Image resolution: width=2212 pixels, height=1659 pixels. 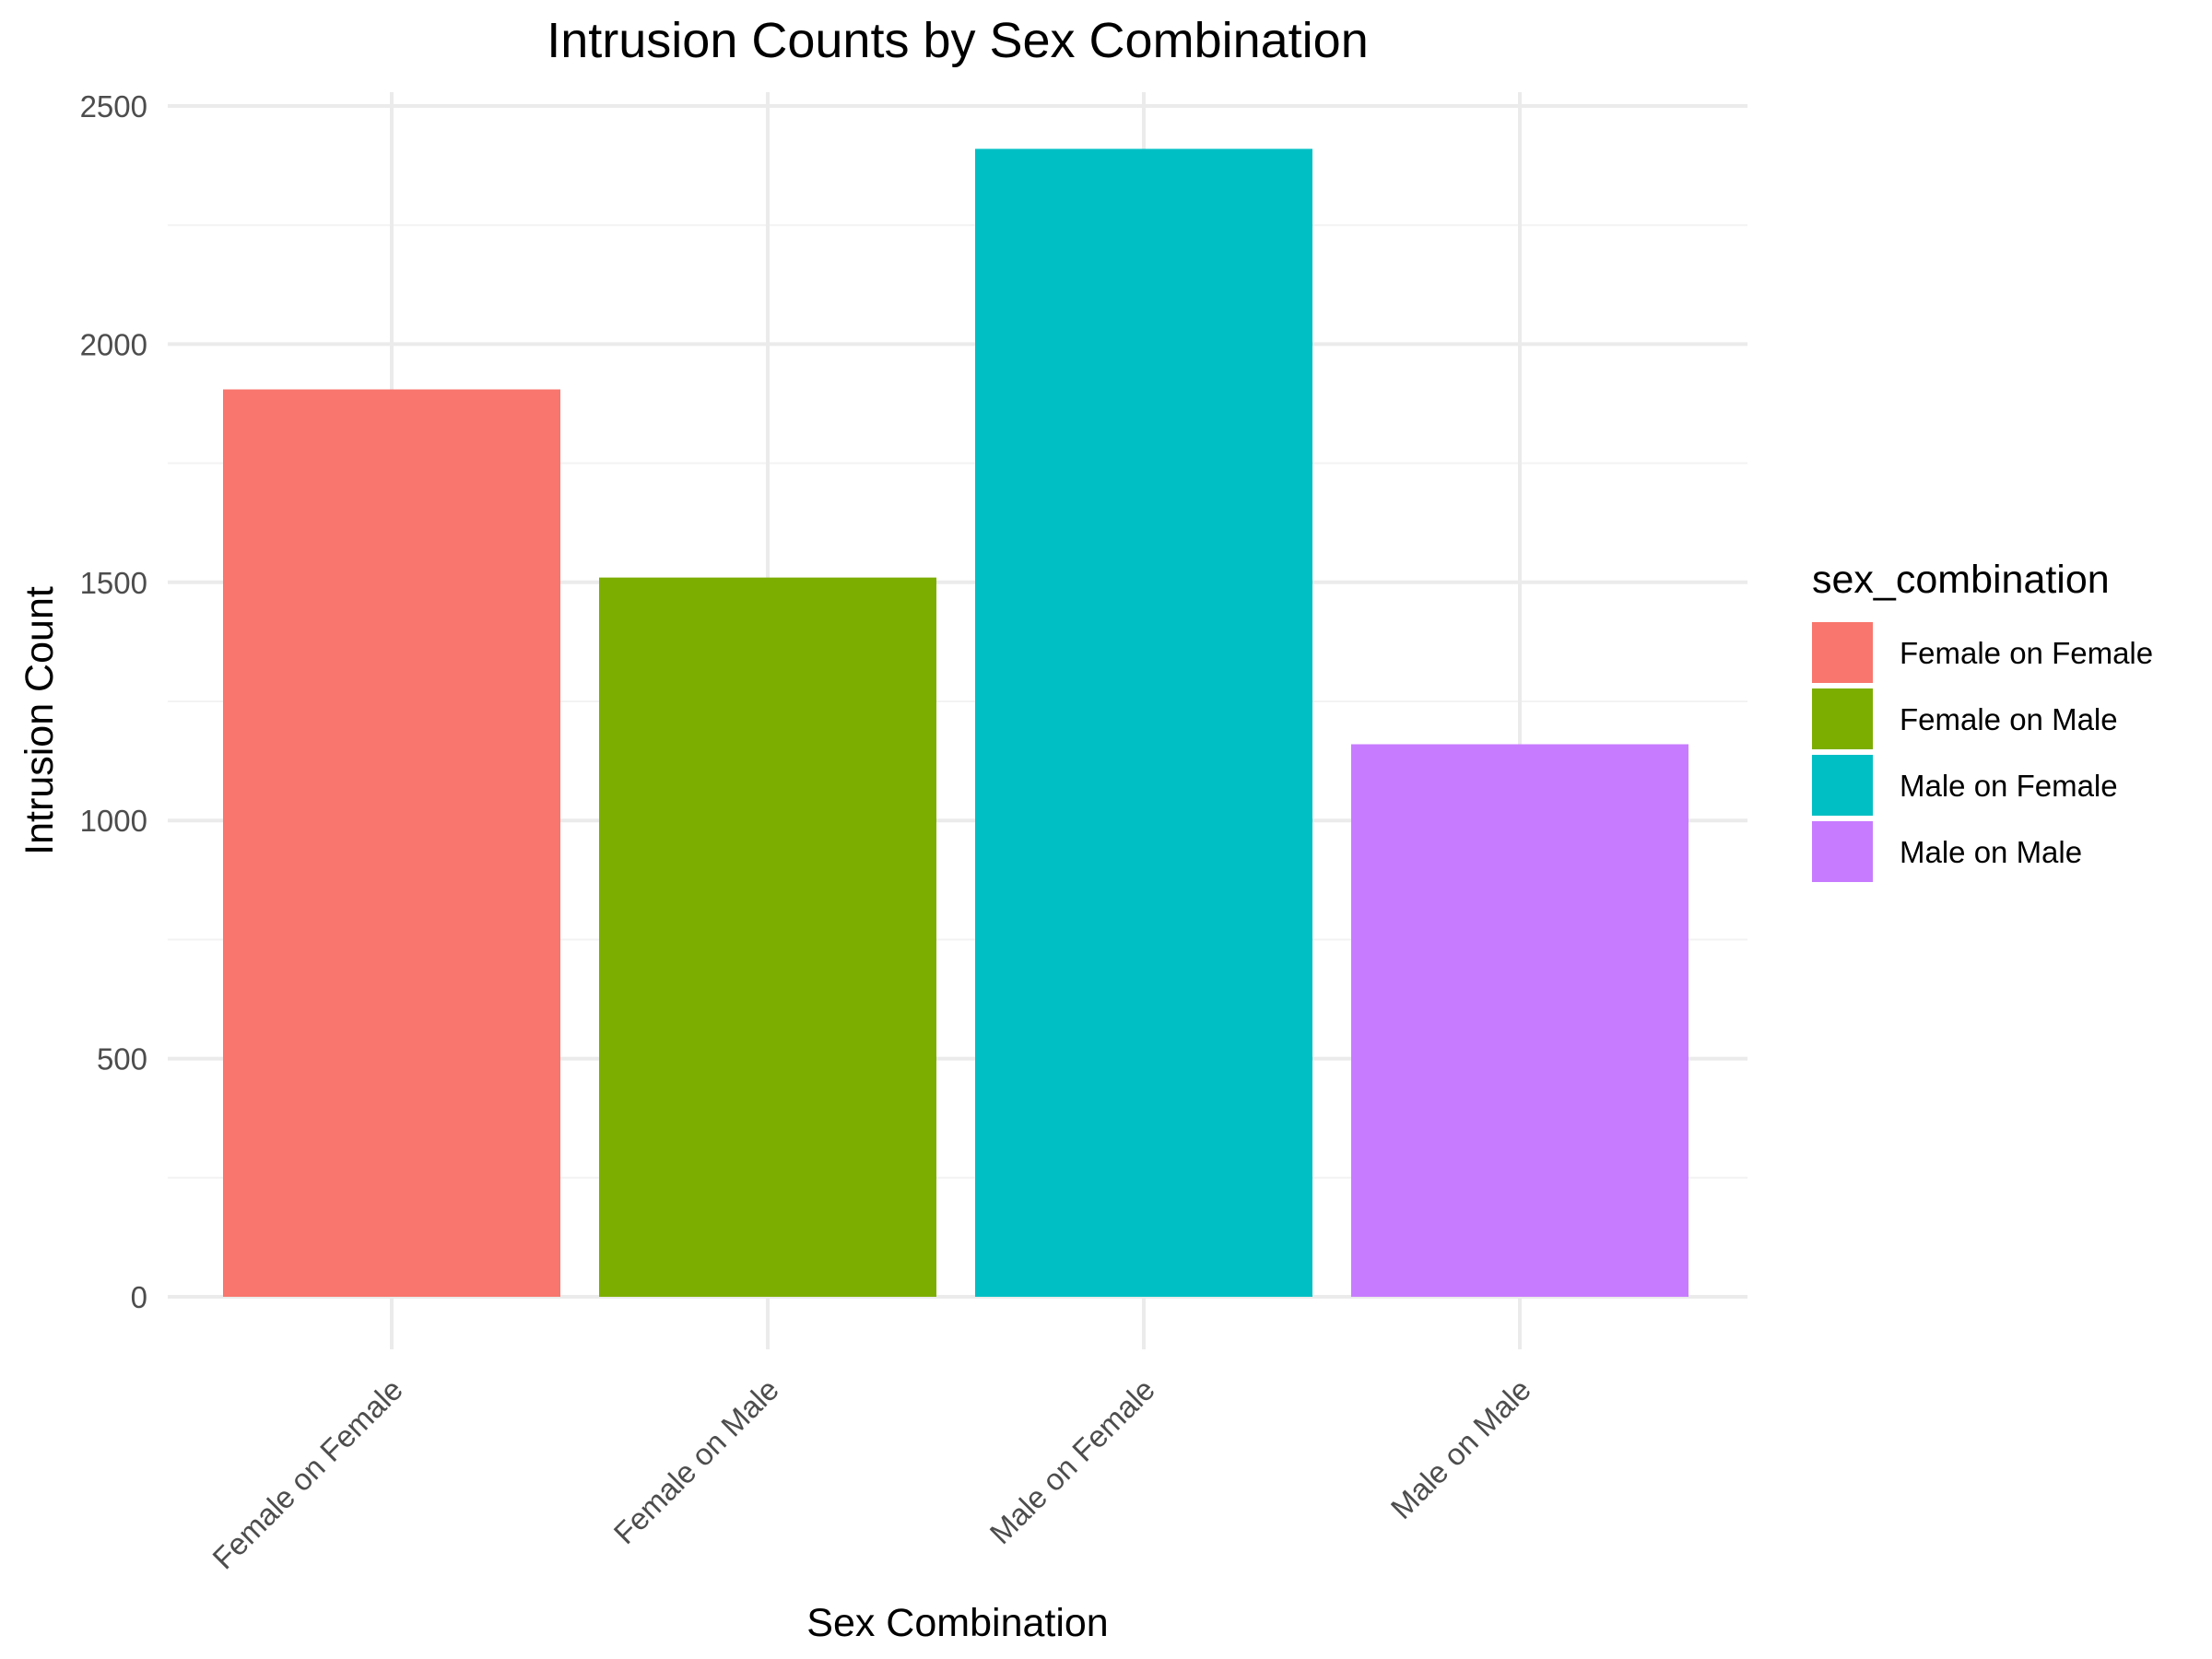 I want to click on x-tick-label: Female on Female, so click(x=307, y=1474).